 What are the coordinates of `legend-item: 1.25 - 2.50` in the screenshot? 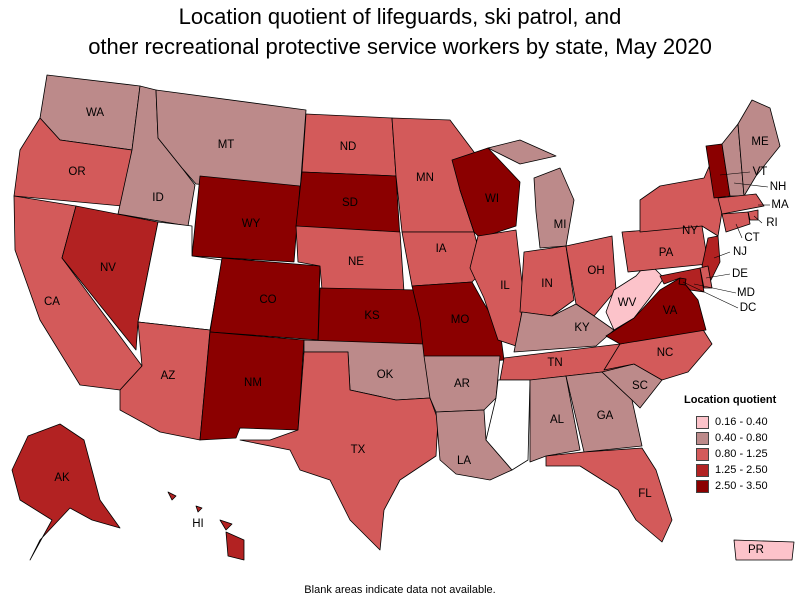 It's located at (739, 470).